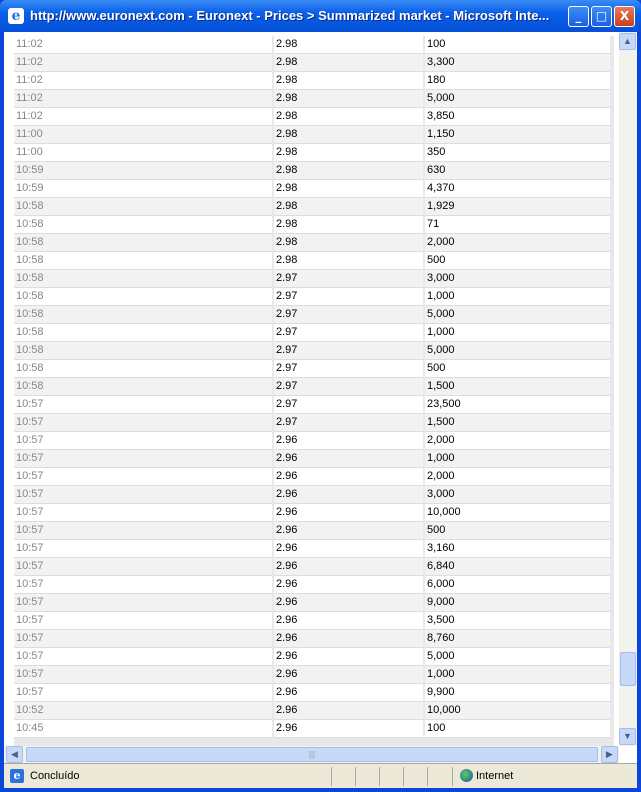 This screenshot has width=641, height=792. Describe the element at coordinates (143, 135) in the screenshot. I see `time-cell: 11:00` at that location.